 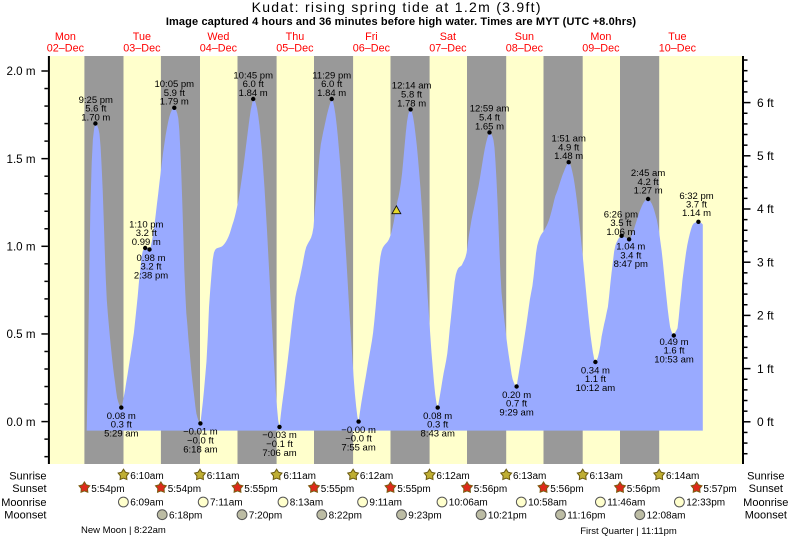 What do you see at coordinates (766, 516) in the screenshot?
I see `svg-text: Moonset` at bounding box center [766, 516].